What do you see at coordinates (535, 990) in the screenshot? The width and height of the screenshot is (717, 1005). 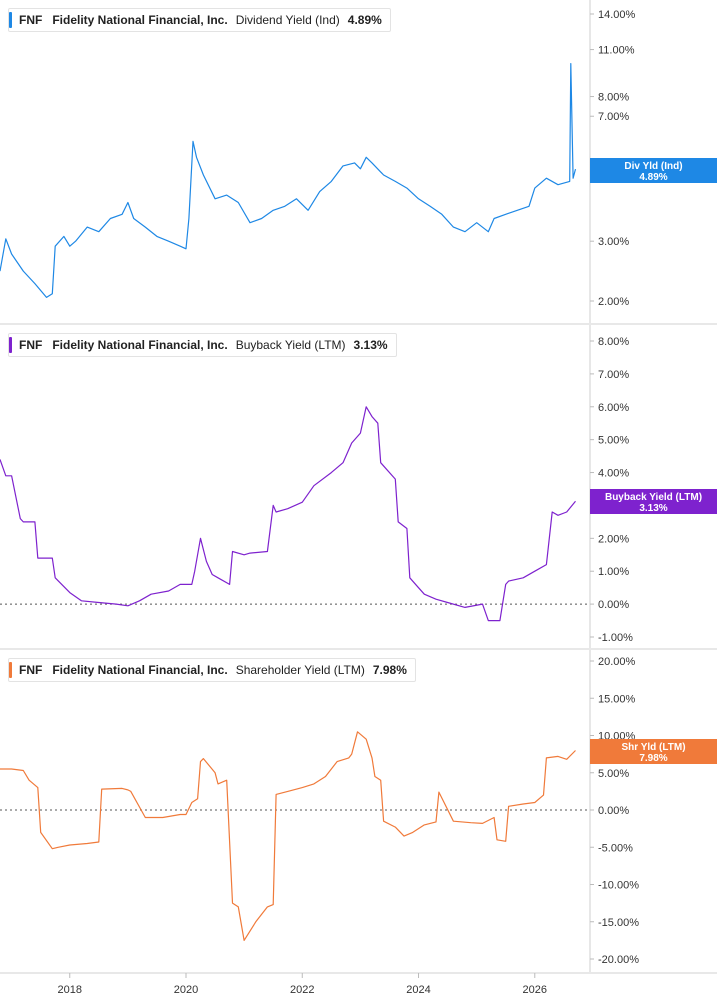 I see `x-tick-label: 2026` at bounding box center [535, 990].